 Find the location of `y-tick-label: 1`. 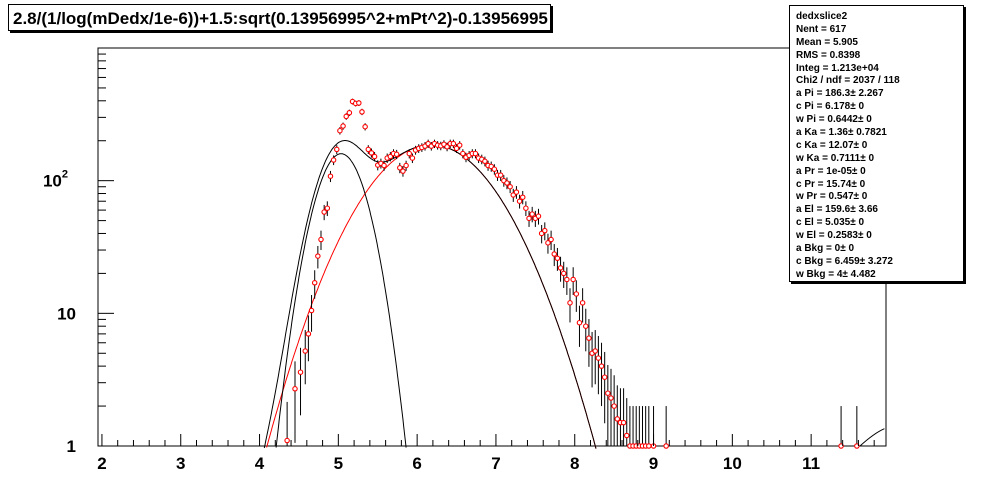

y-tick-label: 1 is located at coordinates (71, 446).